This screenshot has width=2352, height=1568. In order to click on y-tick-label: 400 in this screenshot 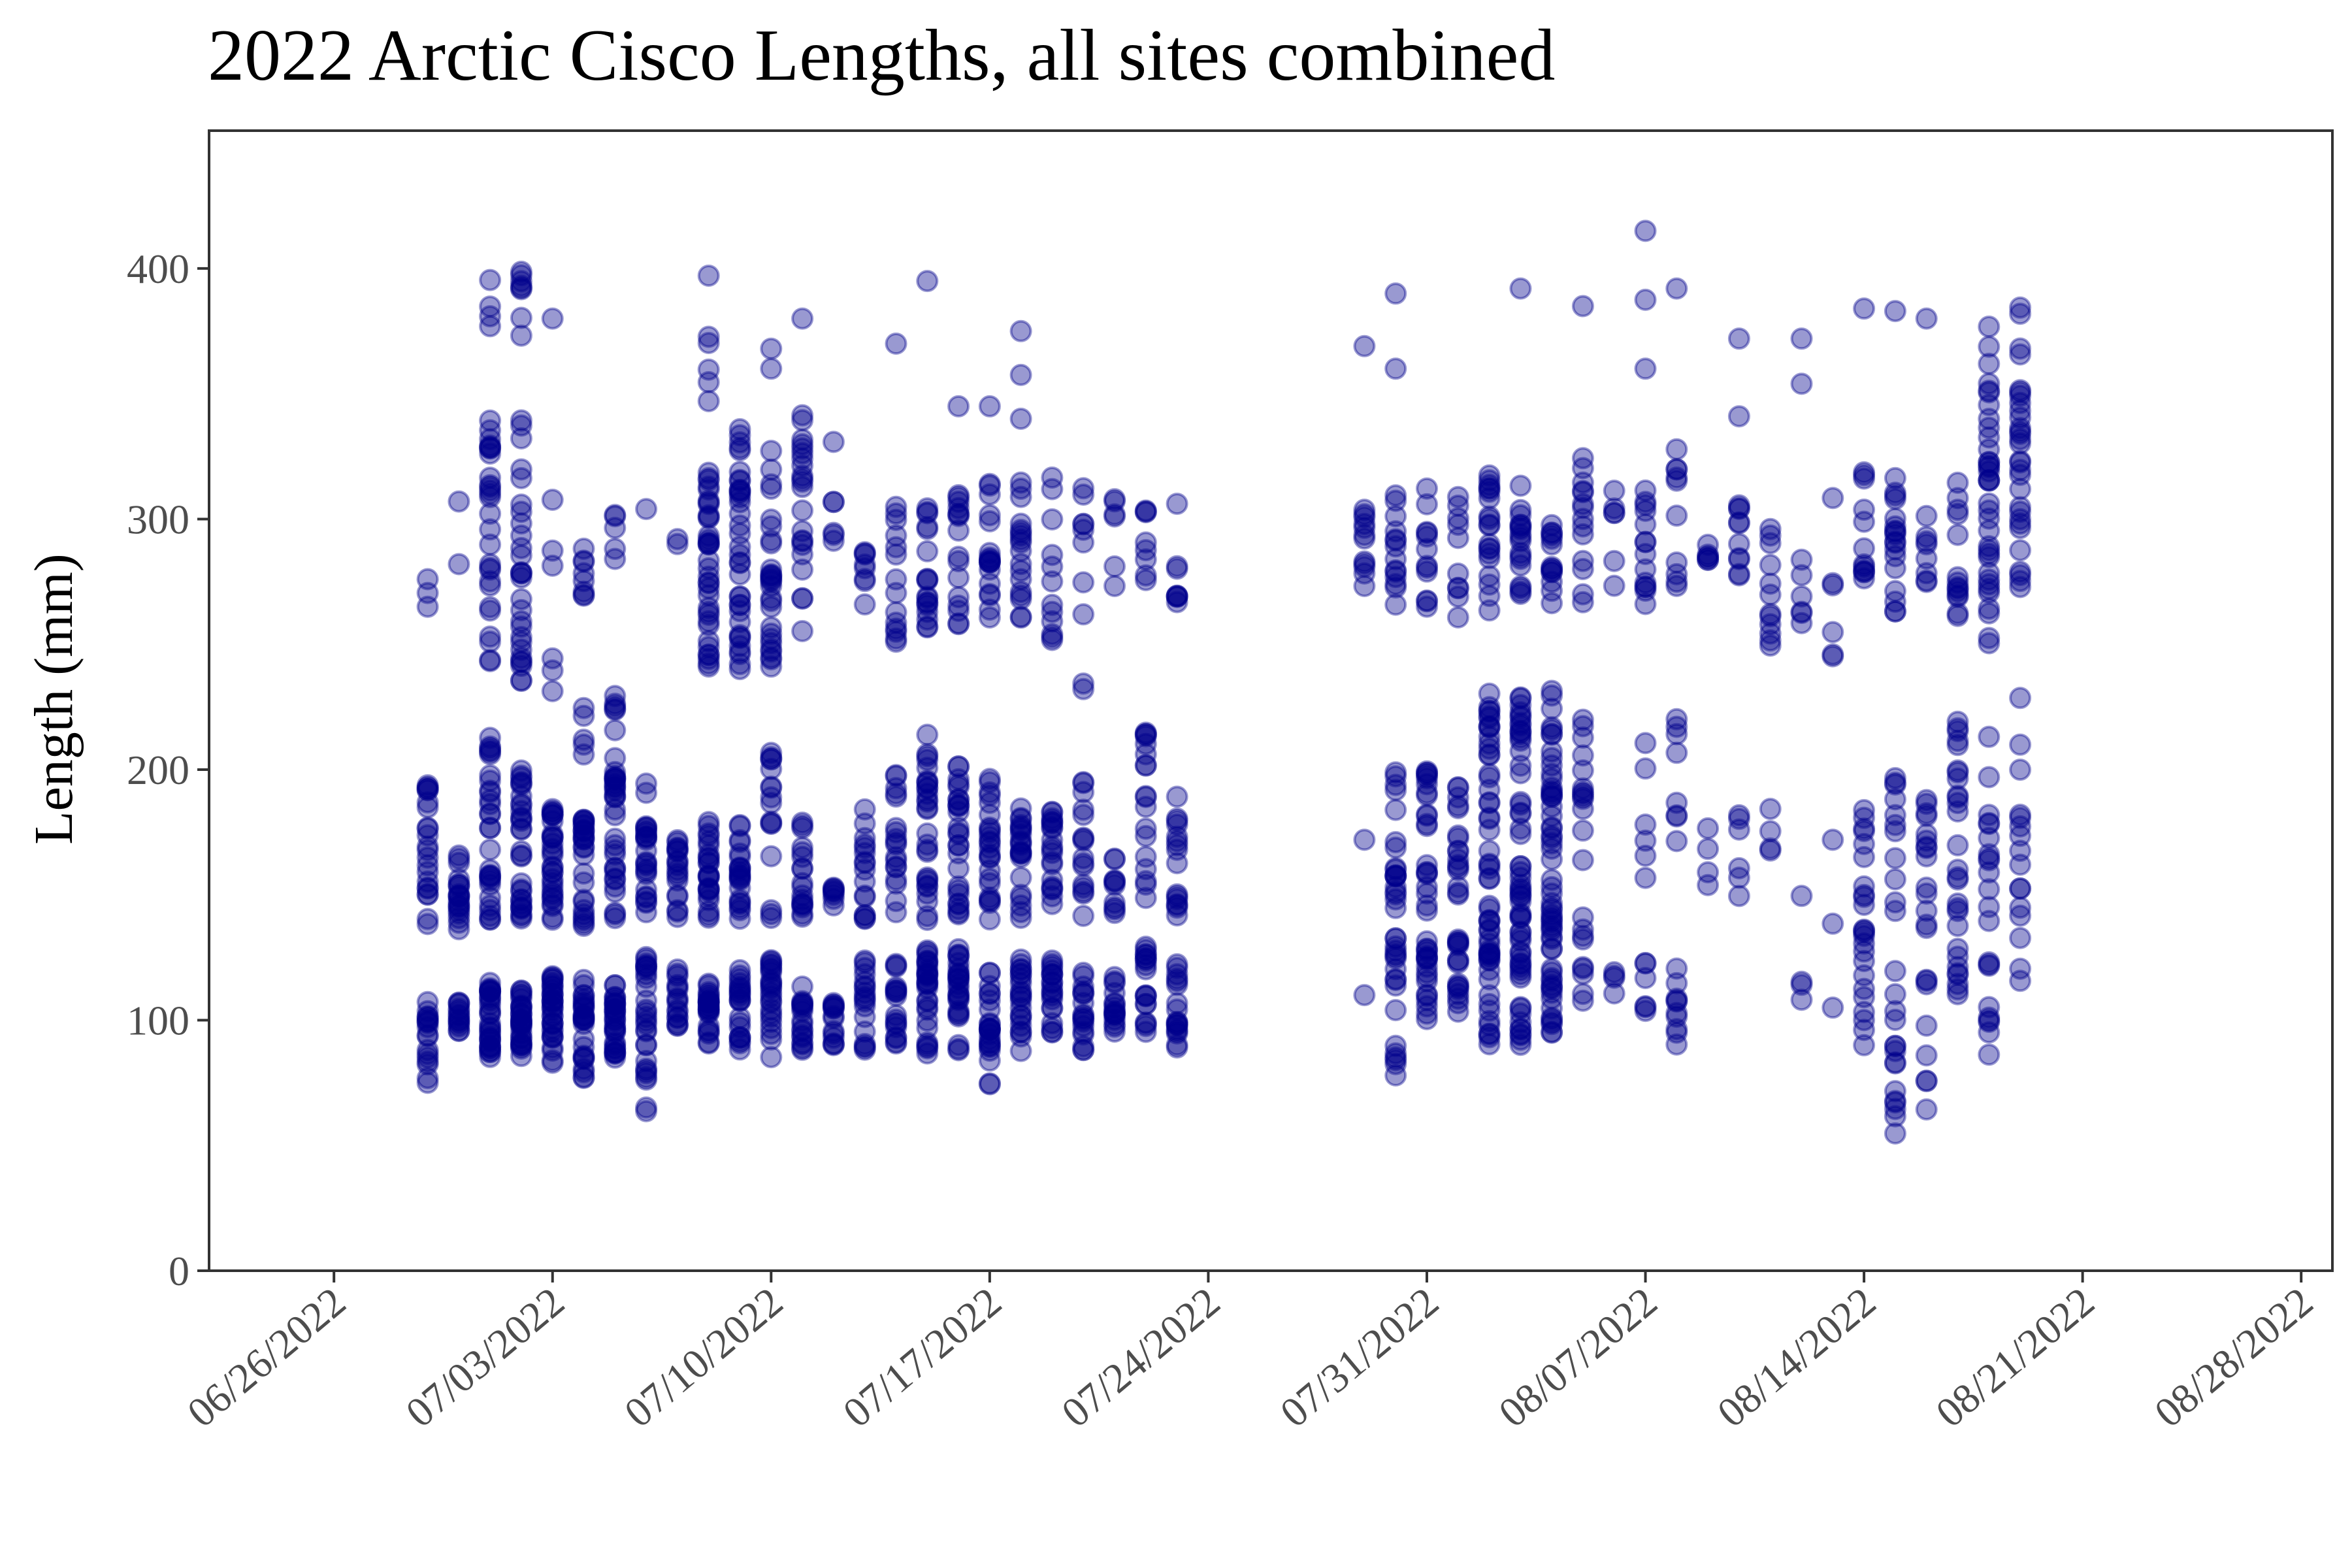, I will do `click(158, 269)`.